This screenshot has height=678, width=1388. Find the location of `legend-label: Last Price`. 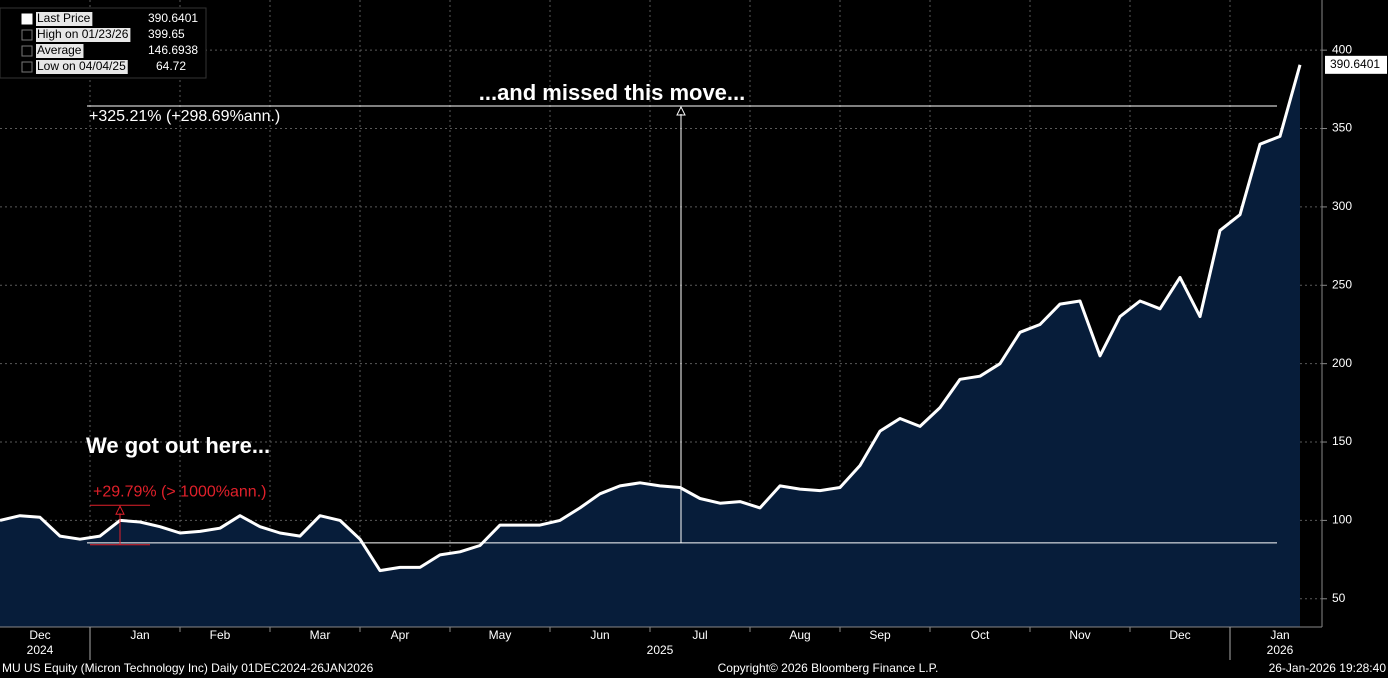

legend-label: Last Price is located at coordinates (64, 18).